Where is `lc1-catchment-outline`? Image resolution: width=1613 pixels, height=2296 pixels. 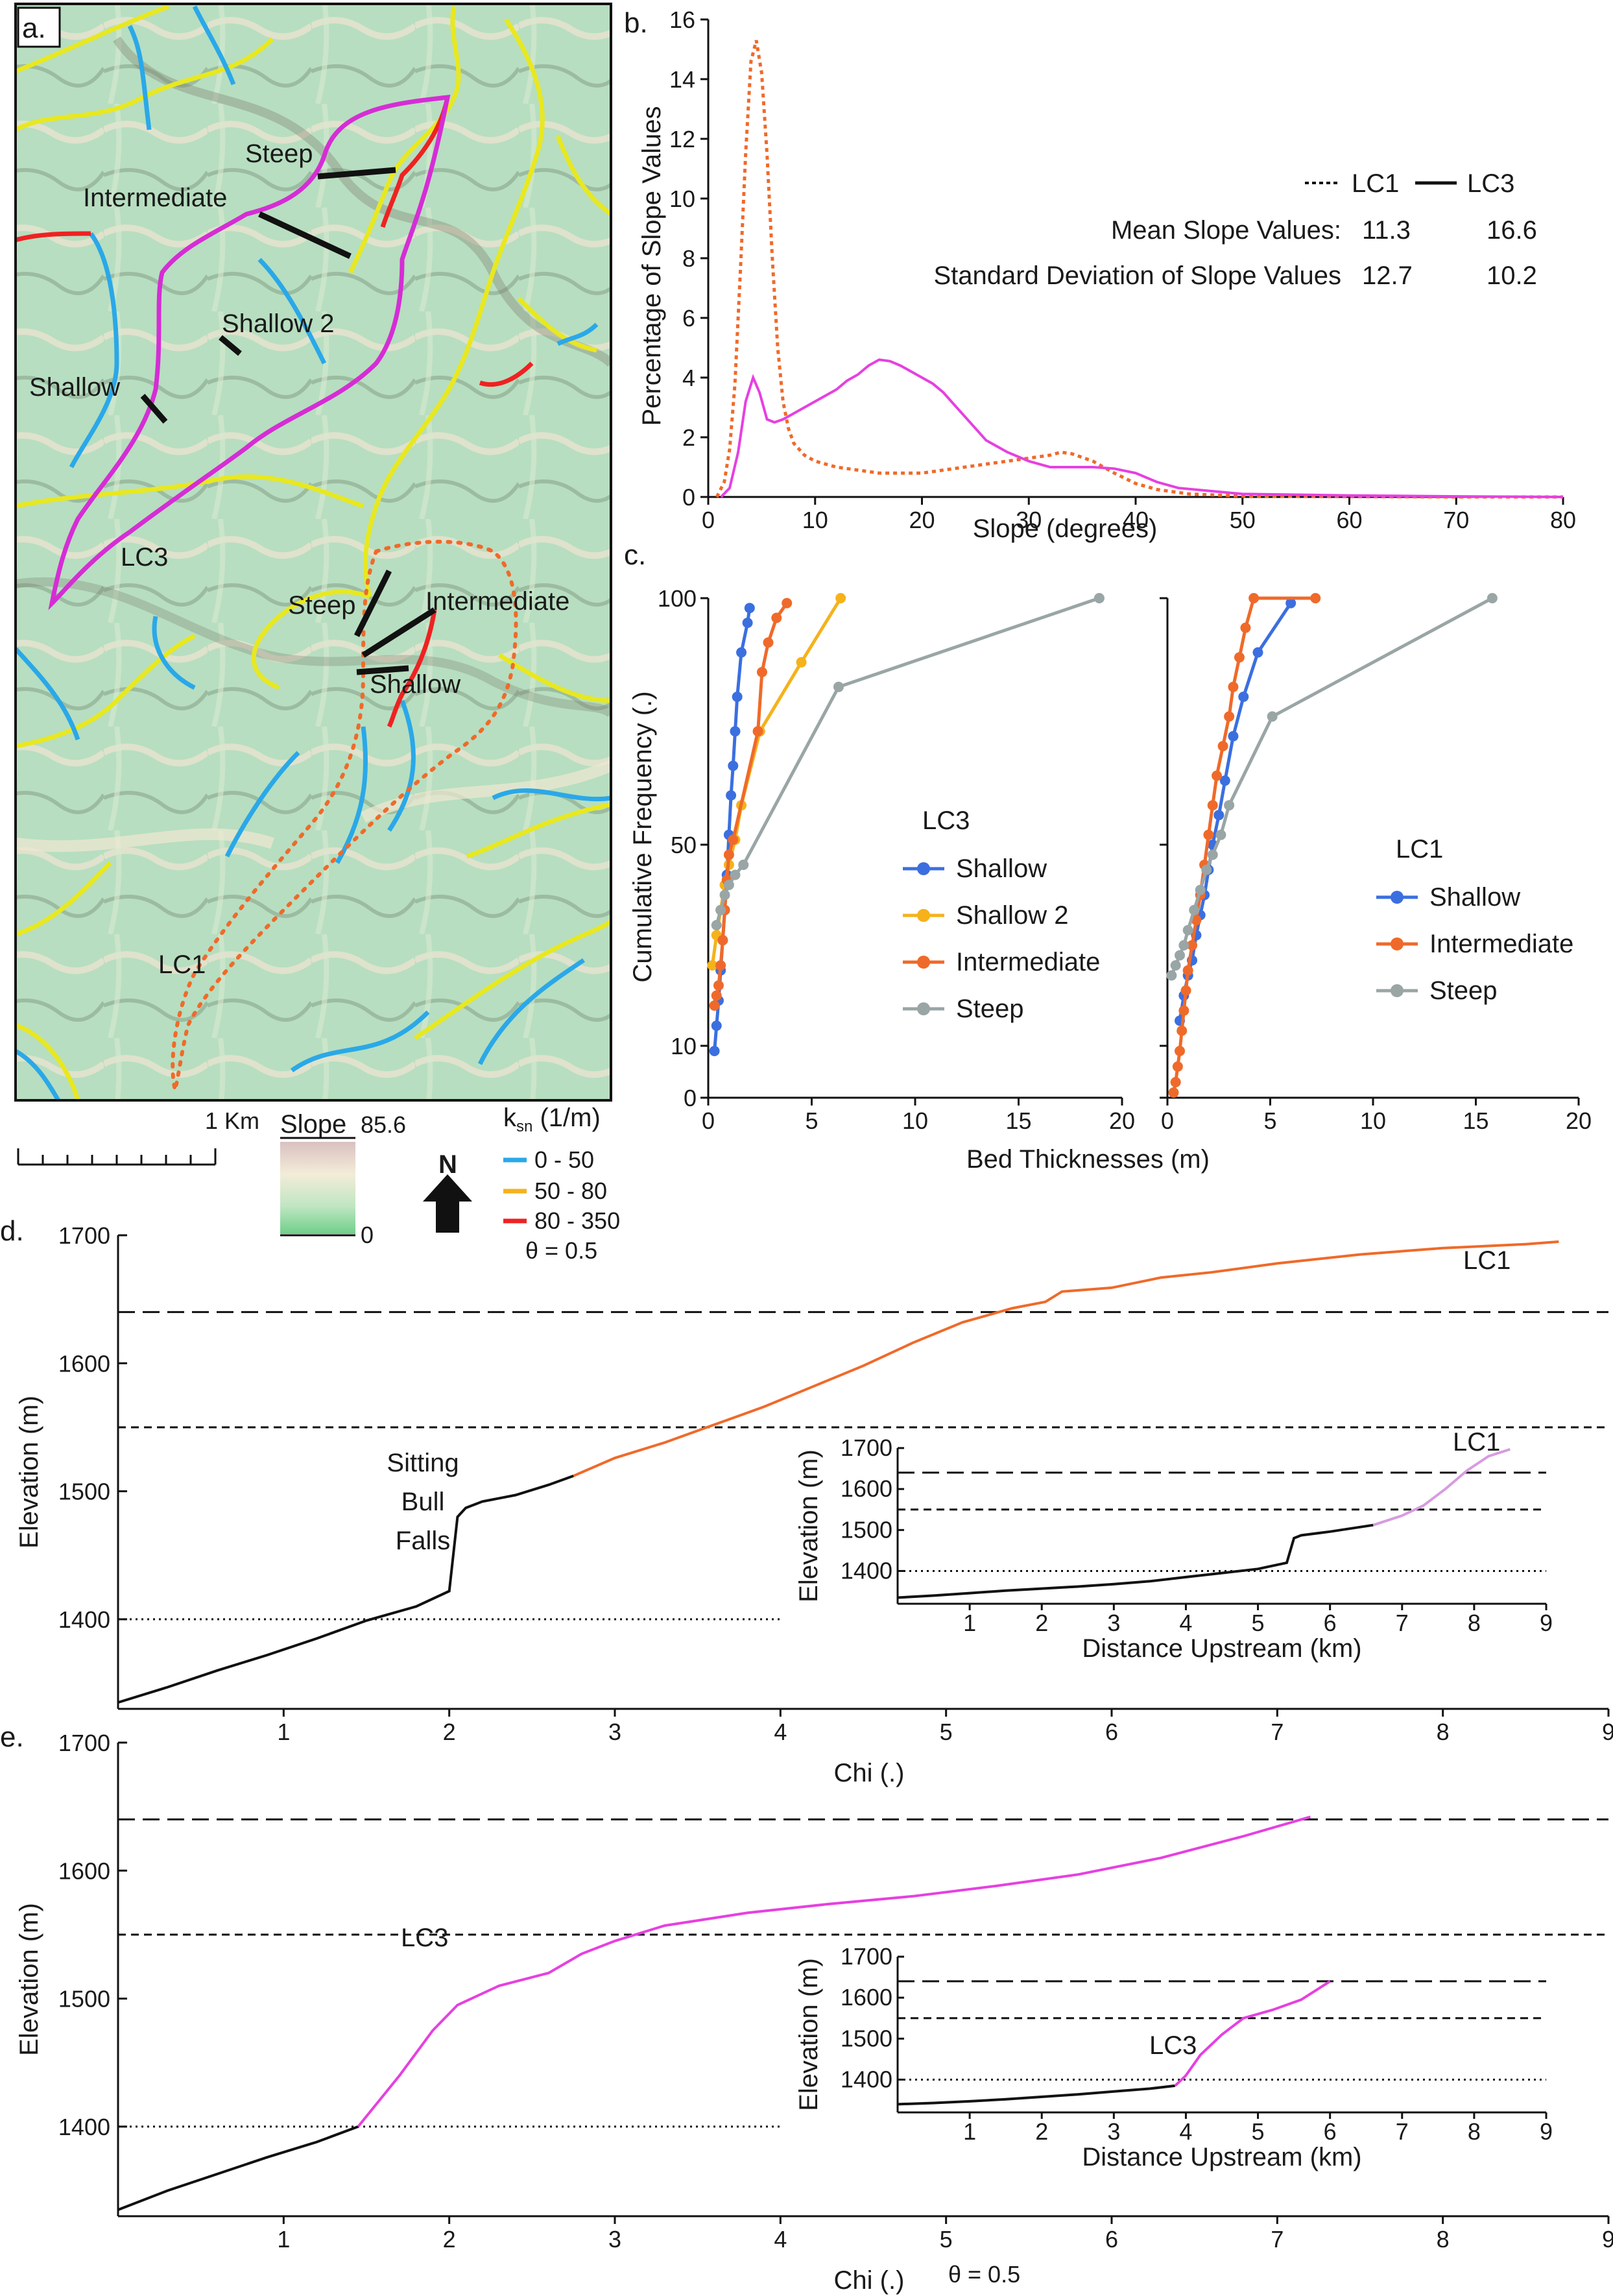 lc1-catchment-outline is located at coordinates (344, 815).